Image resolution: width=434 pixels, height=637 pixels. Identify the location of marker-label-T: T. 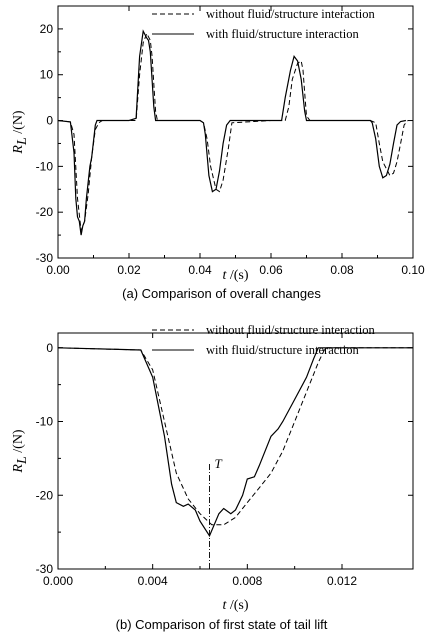
(218, 463).